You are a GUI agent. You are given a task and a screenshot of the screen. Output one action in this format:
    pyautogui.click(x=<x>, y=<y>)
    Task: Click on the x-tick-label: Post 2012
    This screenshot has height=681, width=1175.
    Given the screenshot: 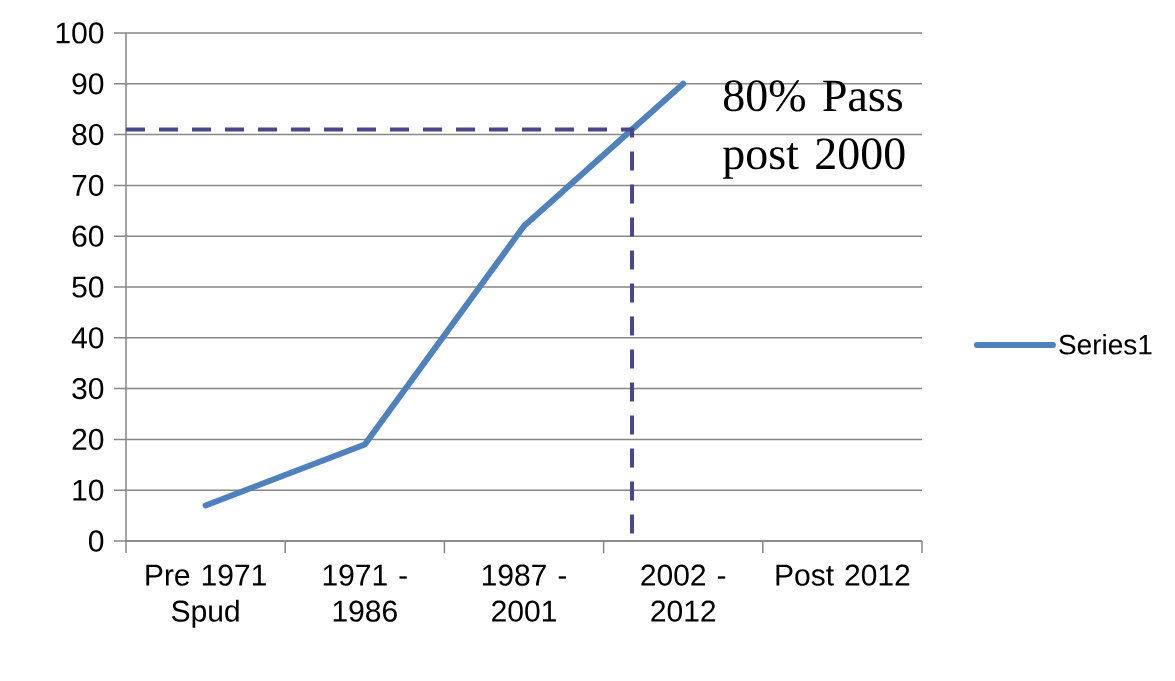 What is the action you would take?
    pyautogui.click(x=843, y=575)
    